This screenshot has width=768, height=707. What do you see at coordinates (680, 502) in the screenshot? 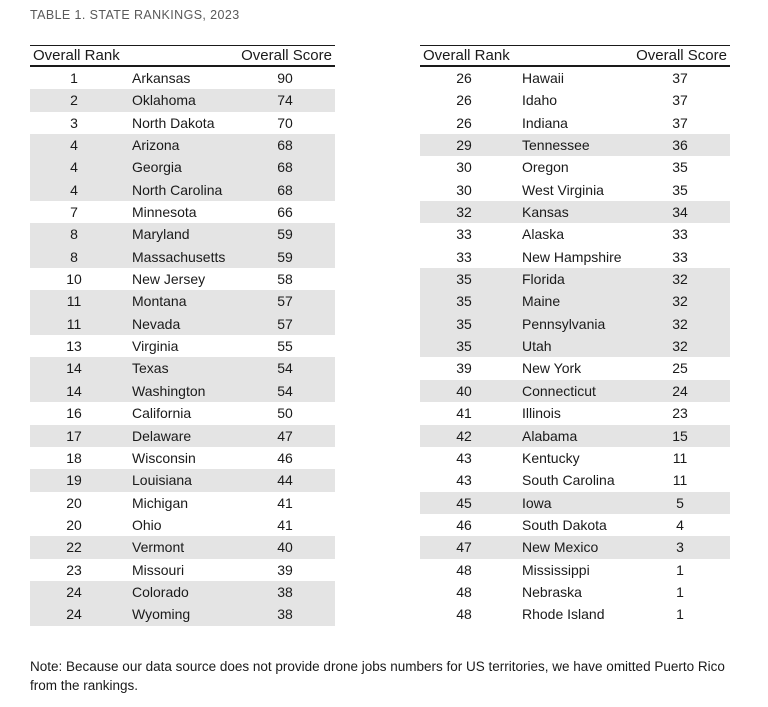
I see `score-cell: 5` at bounding box center [680, 502].